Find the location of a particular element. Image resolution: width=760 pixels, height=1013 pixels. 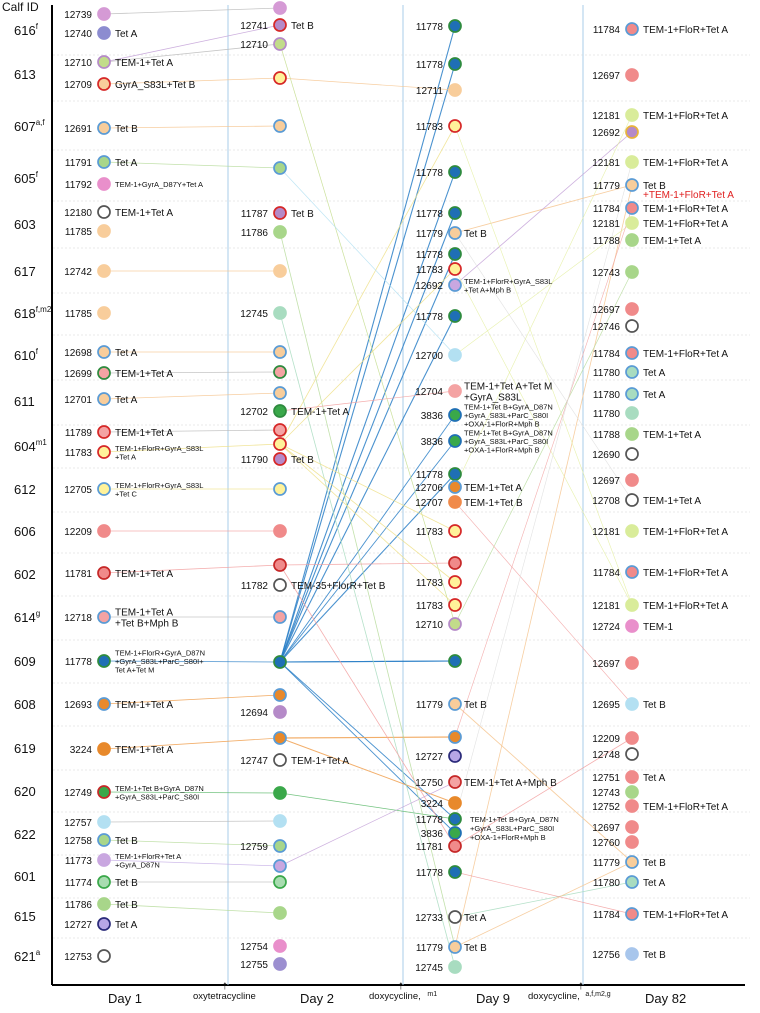

calf-id: 607 is located at coordinates (25, 126).